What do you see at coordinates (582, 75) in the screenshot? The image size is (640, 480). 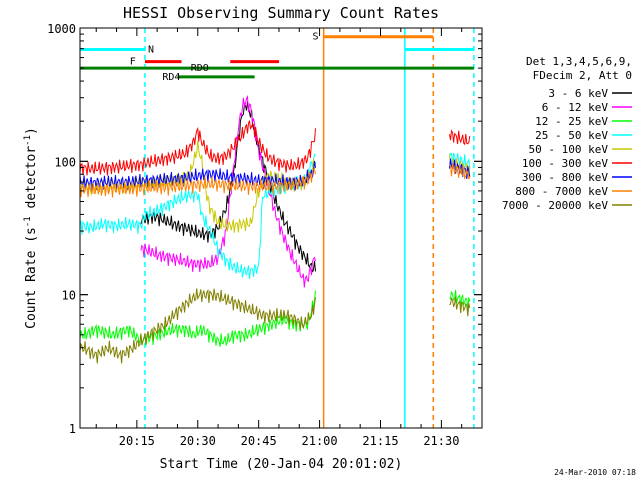 I see `legend-header-line-2: FDecim 2, Att 0` at bounding box center [582, 75].